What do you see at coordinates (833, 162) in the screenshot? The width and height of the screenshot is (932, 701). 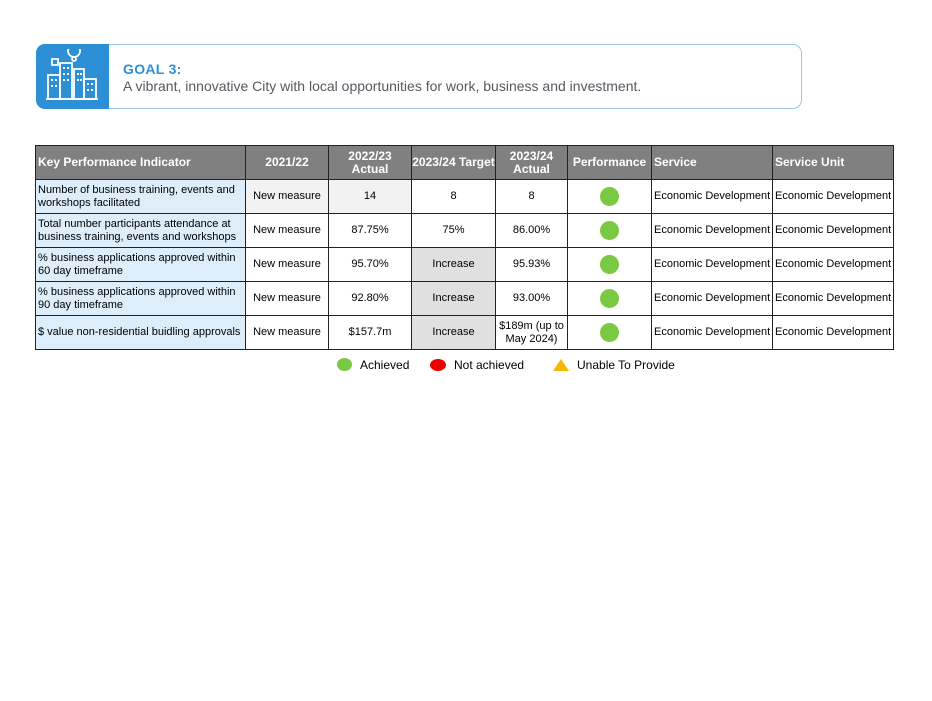 I see `header-service-unit: Service Unit` at bounding box center [833, 162].